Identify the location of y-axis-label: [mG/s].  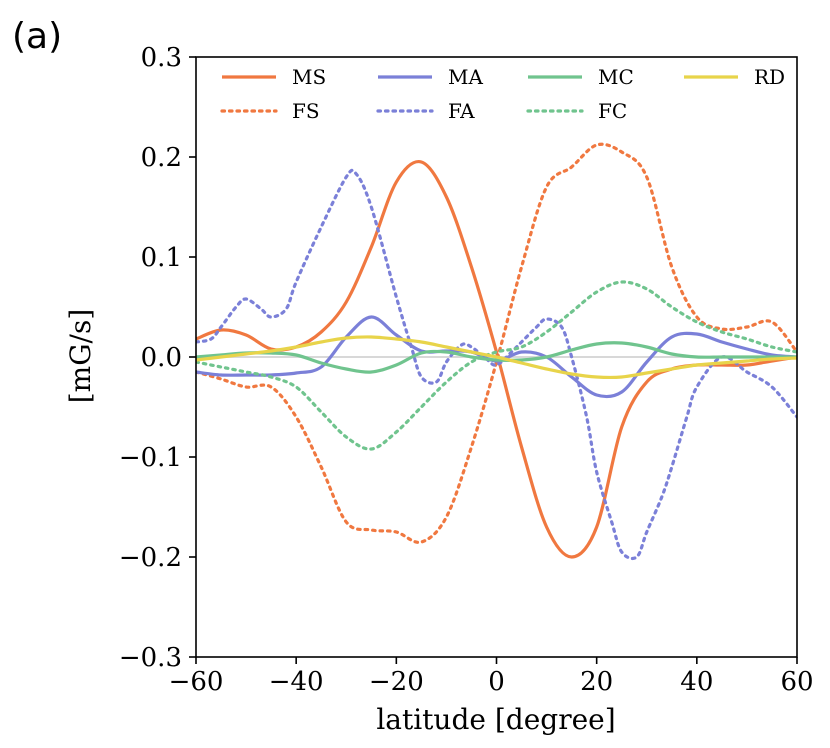
(80, 356).